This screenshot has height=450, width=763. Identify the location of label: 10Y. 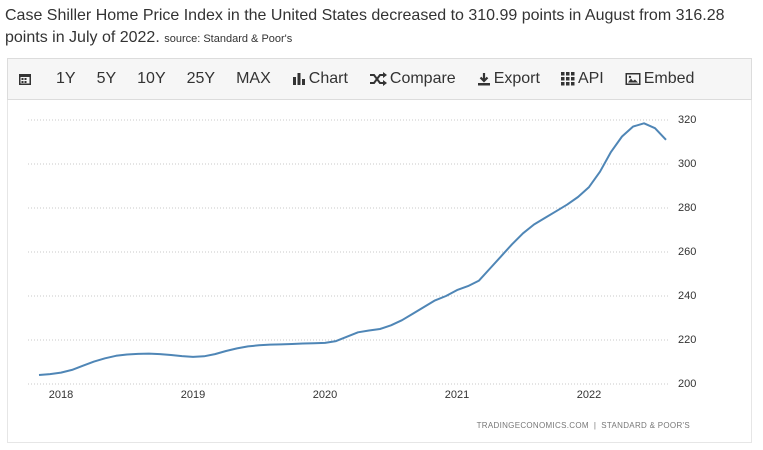
(151, 78).